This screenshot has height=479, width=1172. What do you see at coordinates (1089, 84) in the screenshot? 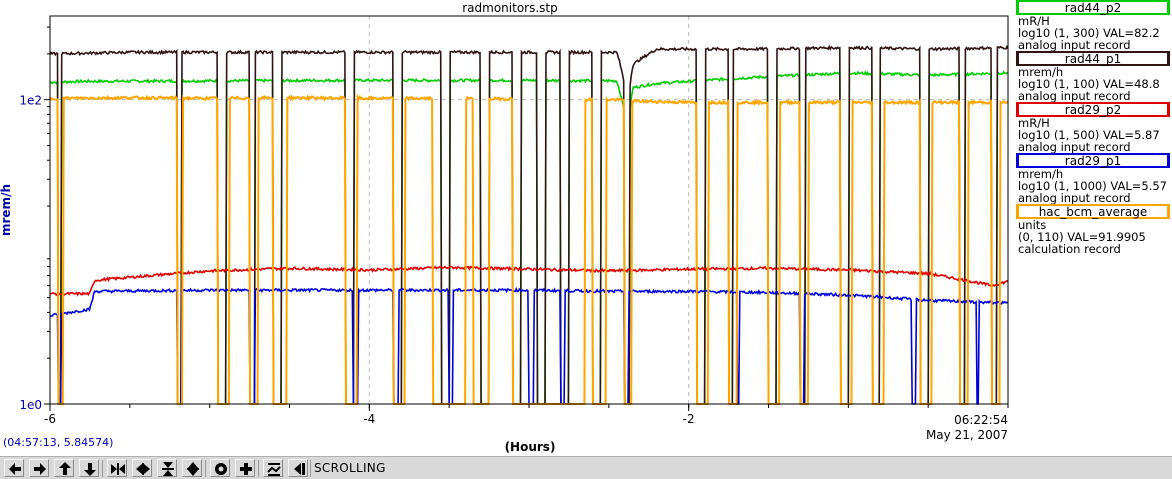
I see `legend-detail-line: log10 (1, 100) VAL=48.8` at bounding box center [1089, 84].